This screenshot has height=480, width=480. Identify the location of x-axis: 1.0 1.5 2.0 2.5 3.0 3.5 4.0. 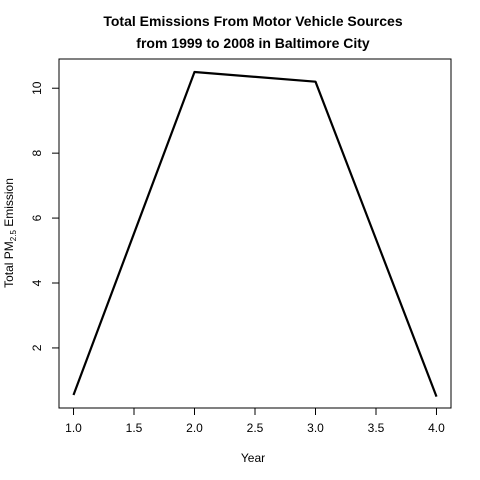
(255, 421).